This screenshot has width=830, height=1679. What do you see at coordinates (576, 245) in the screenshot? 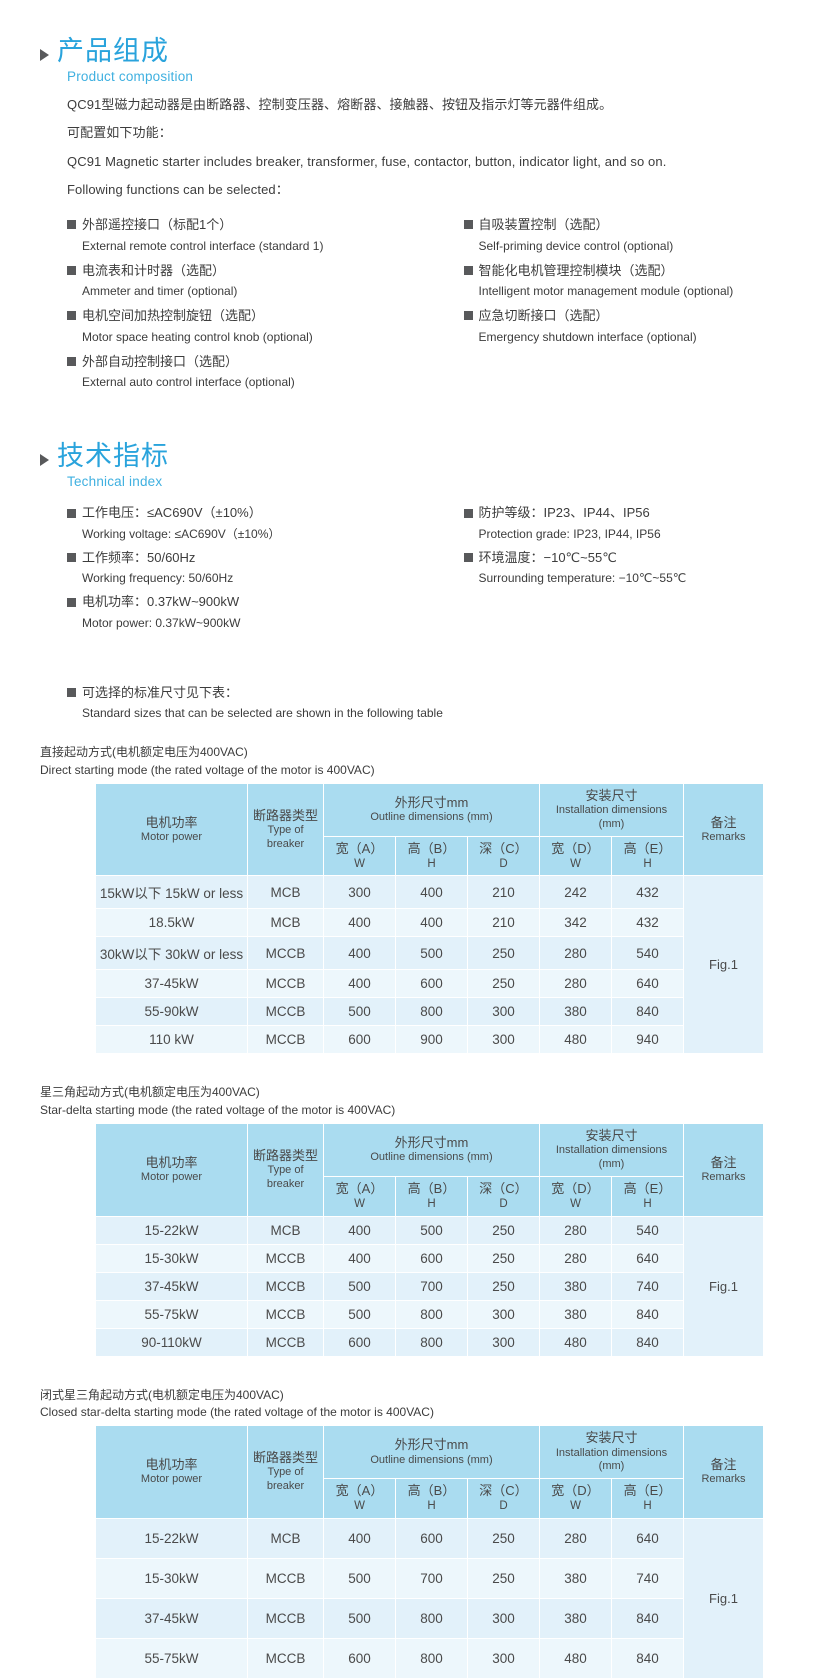
I see `feature-text-en: Self-priming device control (optional)` at bounding box center [576, 245].